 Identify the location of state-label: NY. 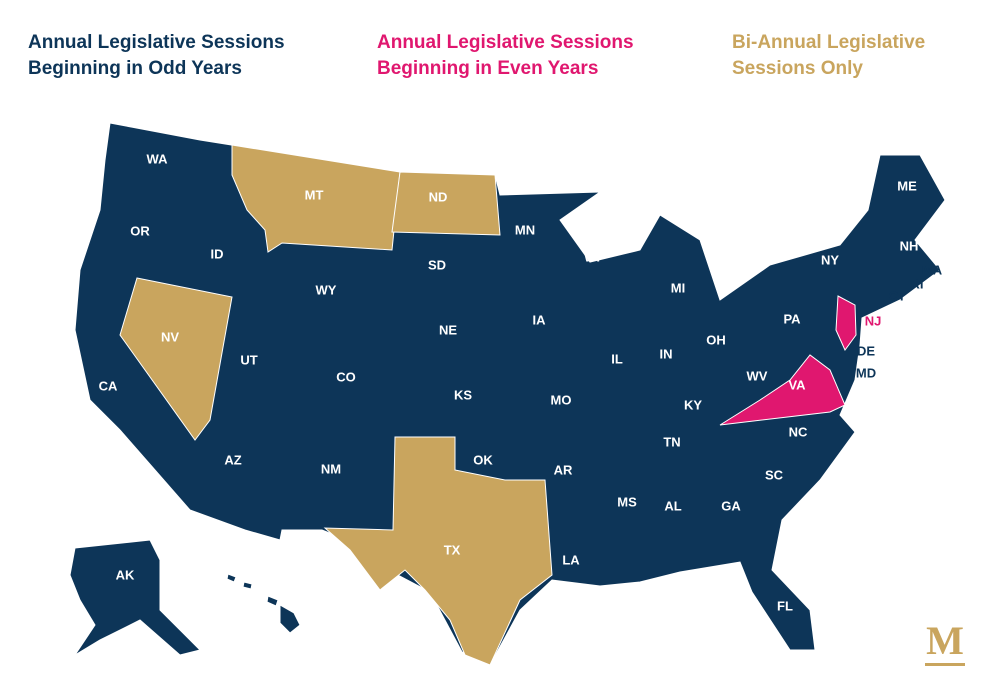
(830, 259).